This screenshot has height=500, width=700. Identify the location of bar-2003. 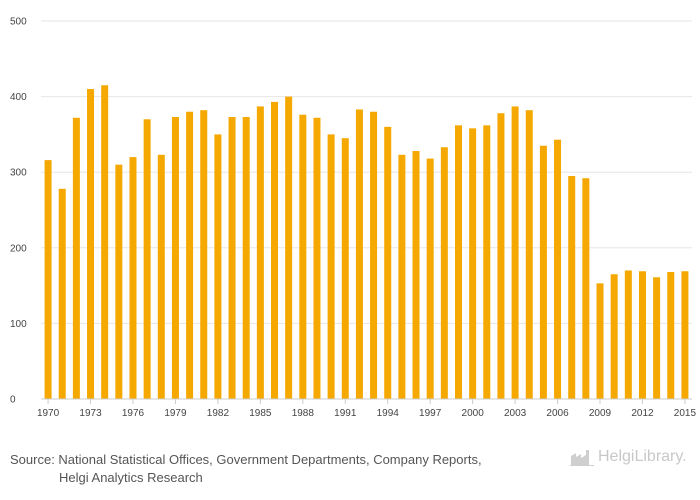
(515, 253).